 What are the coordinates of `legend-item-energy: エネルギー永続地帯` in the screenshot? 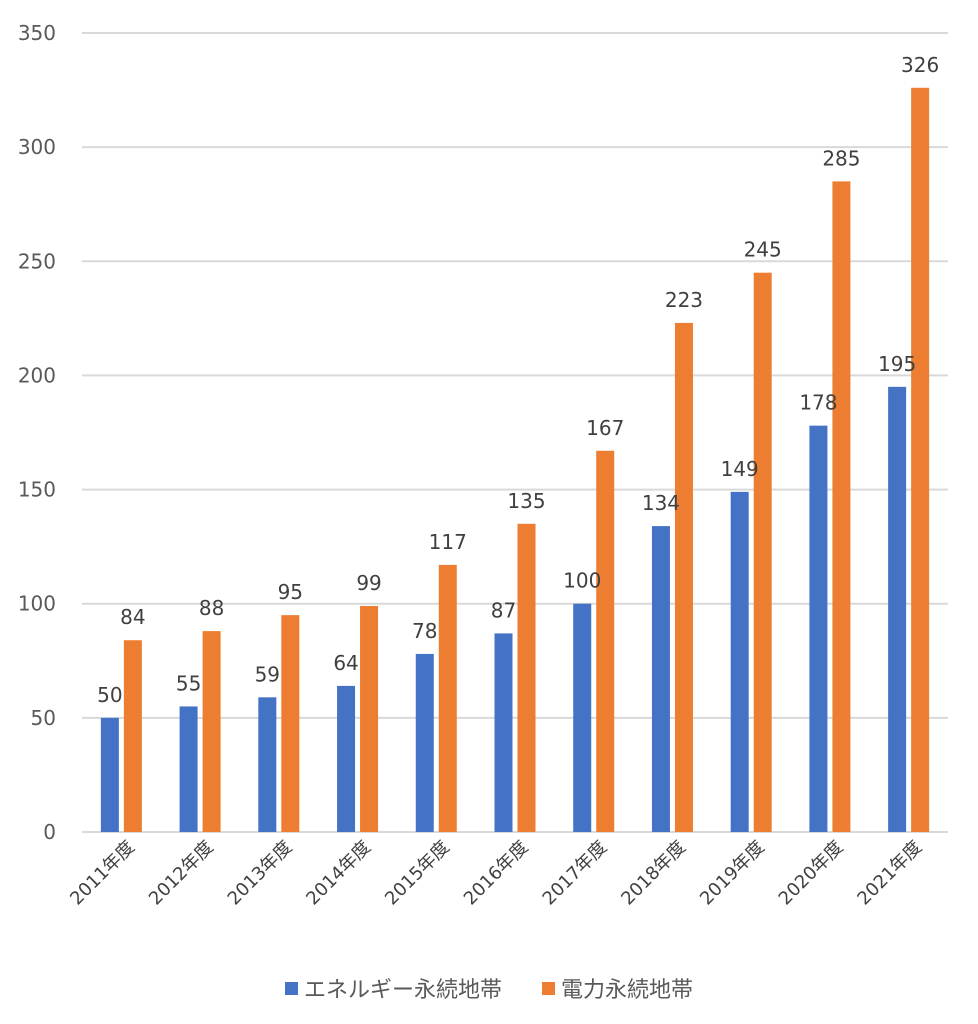 It's located at (393, 988).